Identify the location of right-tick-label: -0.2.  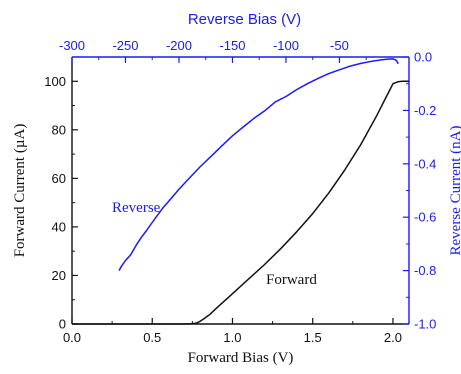
(425, 110).